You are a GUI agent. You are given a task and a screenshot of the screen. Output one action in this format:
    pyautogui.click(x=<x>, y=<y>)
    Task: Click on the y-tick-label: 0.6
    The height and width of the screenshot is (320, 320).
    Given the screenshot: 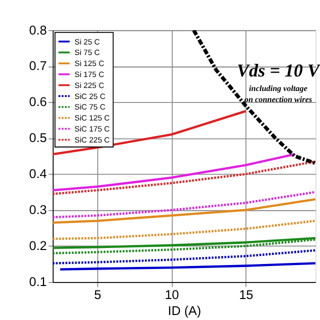 What is the action you would take?
    pyautogui.click(x=38, y=102)
    